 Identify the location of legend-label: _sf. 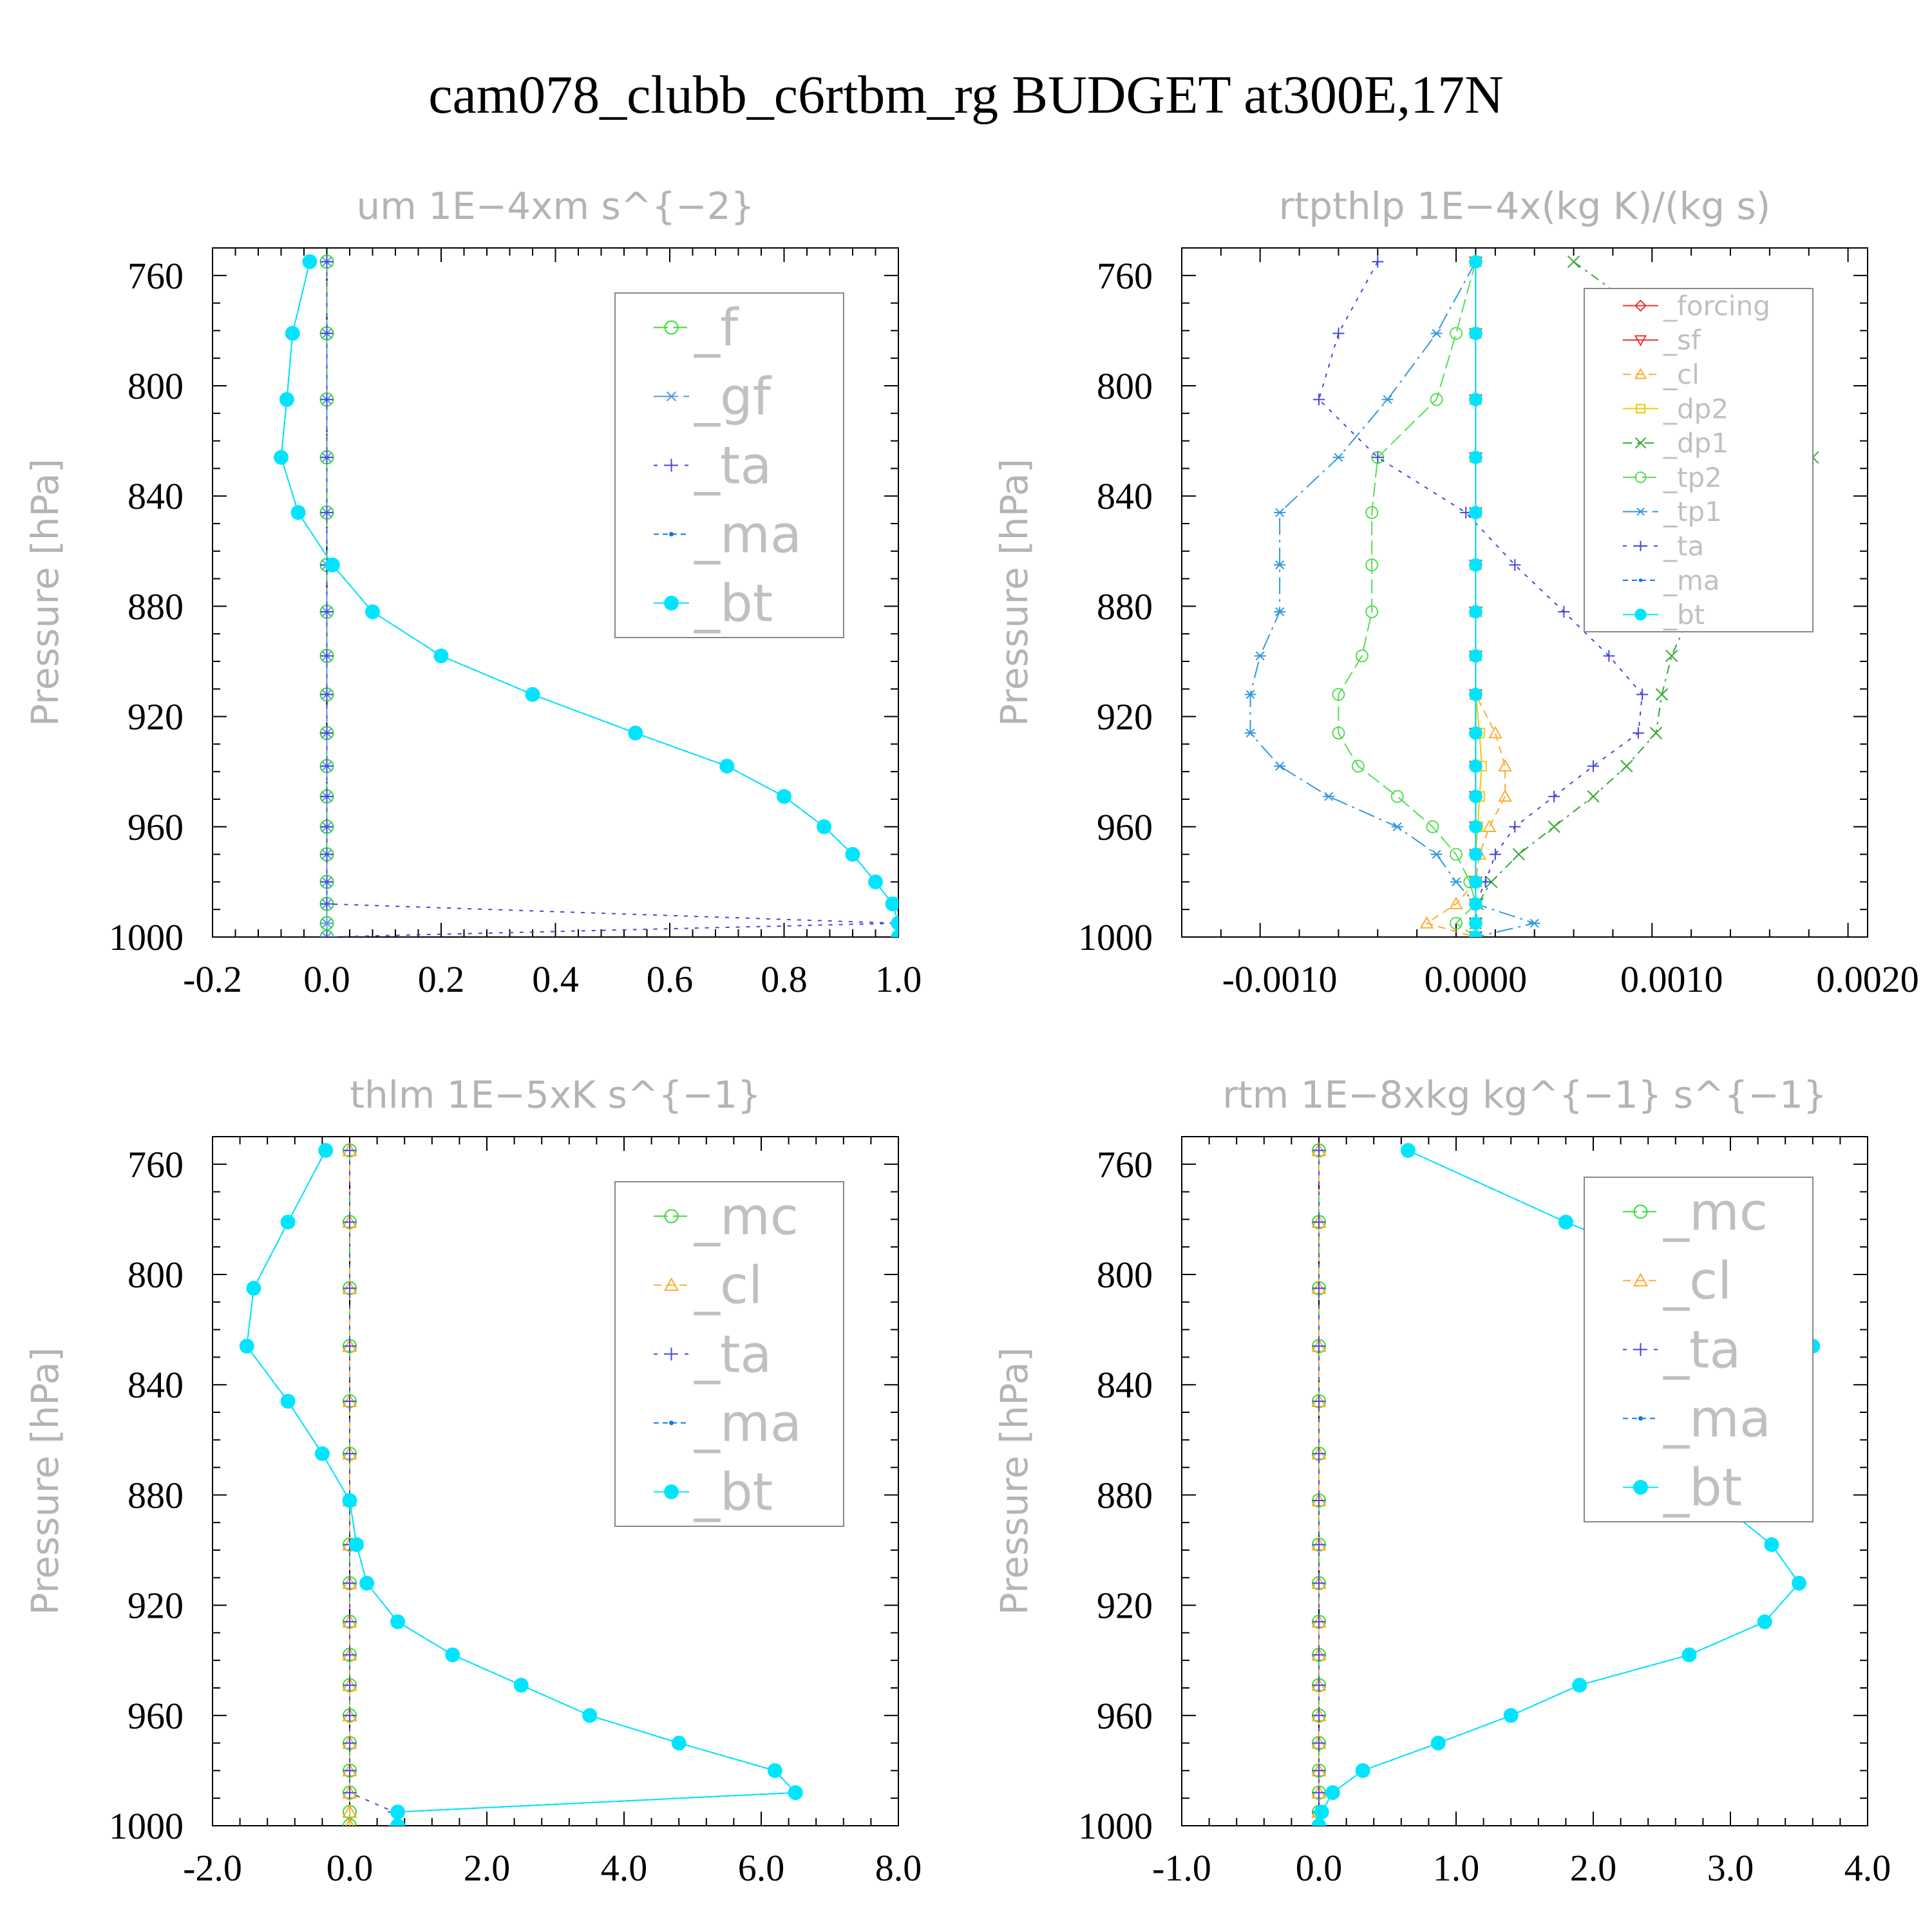
(1682, 340).